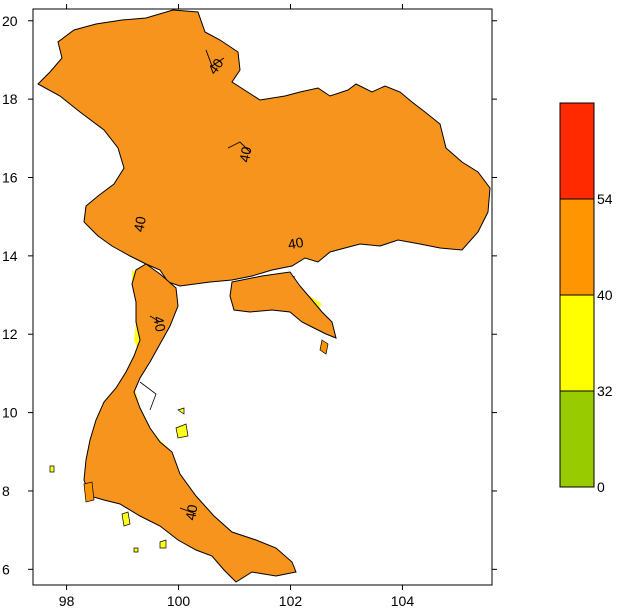  What do you see at coordinates (6, 569) in the screenshot?
I see `y-tick-label: 6` at bounding box center [6, 569].